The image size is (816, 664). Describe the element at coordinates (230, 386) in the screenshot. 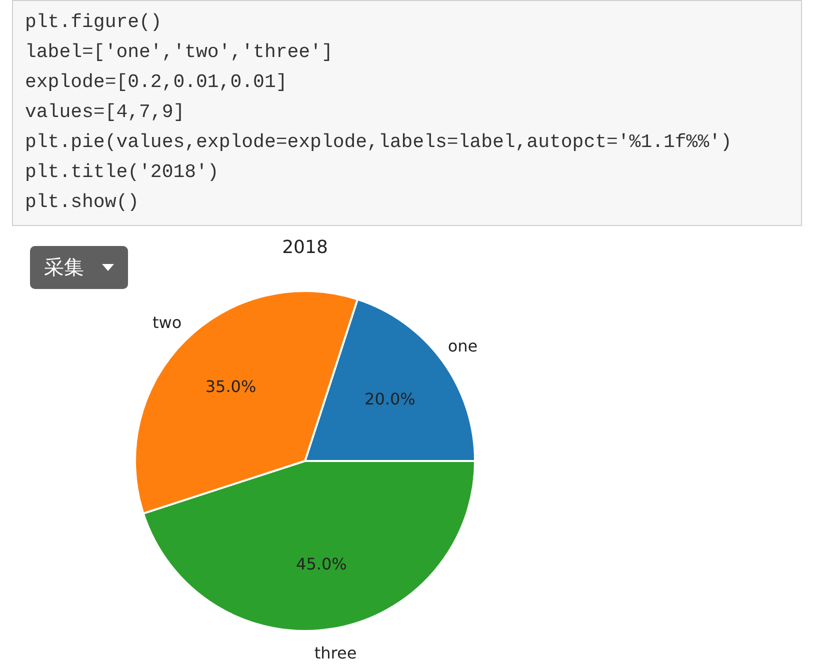

I see `data-label: 35.0%` at that location.